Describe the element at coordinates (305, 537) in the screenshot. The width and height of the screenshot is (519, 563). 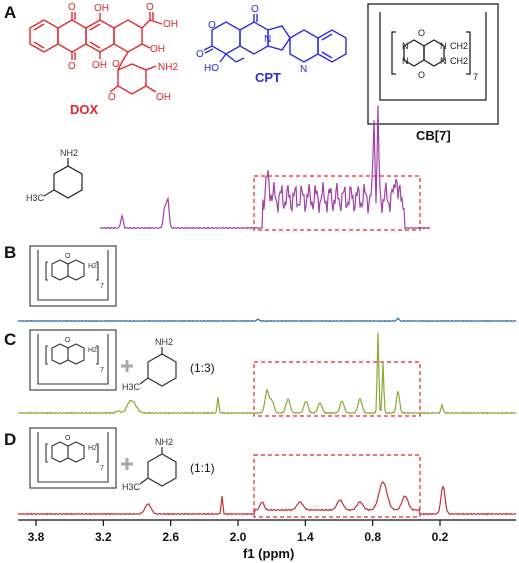
I see `x-tick-label: 1.4` at that location.